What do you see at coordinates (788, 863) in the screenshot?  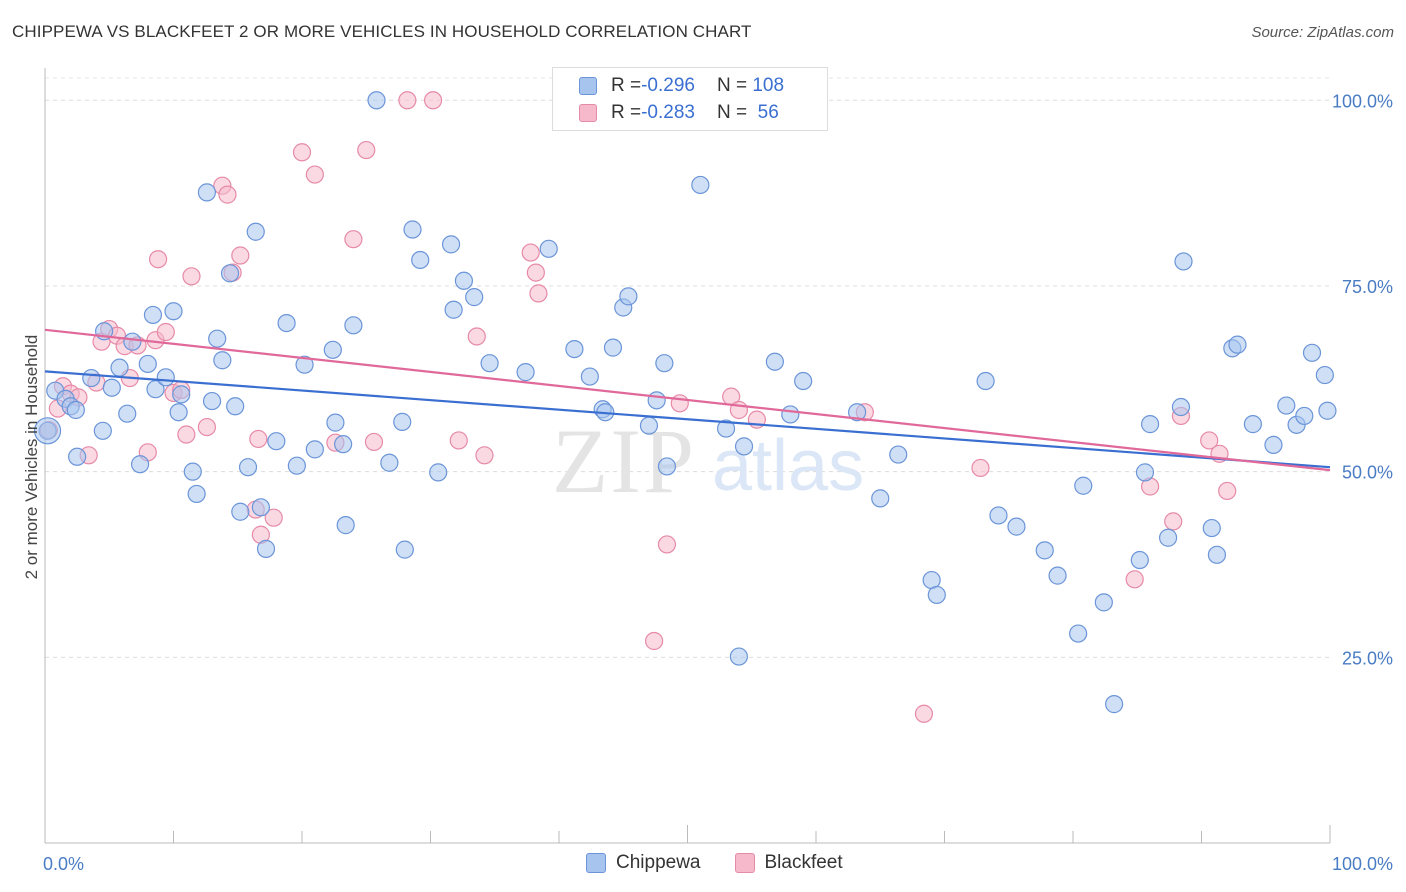 I see `series-legend-blackfeet: Blackfeet` at bounding box center [788, 863].